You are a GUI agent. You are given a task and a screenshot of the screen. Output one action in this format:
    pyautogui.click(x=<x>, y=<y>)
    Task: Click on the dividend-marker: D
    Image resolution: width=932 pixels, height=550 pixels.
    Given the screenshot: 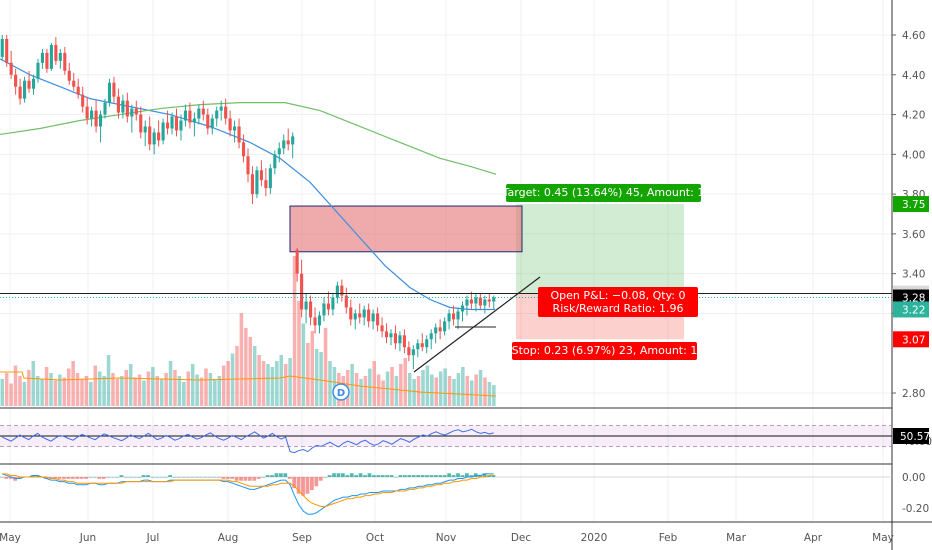 What is the action you would take?
    pyautogui.click(x=341, y=392)
    